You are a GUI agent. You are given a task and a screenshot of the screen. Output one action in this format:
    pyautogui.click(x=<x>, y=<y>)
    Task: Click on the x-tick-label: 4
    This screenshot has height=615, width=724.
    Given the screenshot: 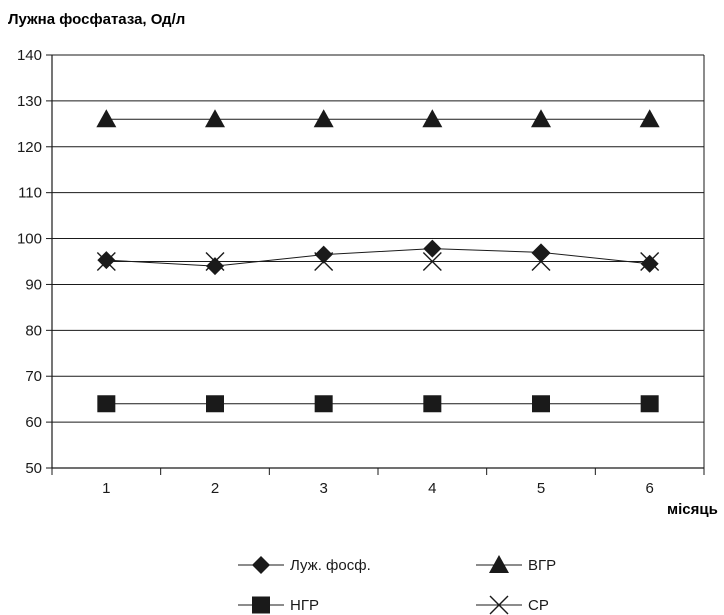 What is the action you would take?
    pyautogui.click(x=432, y=488)
    